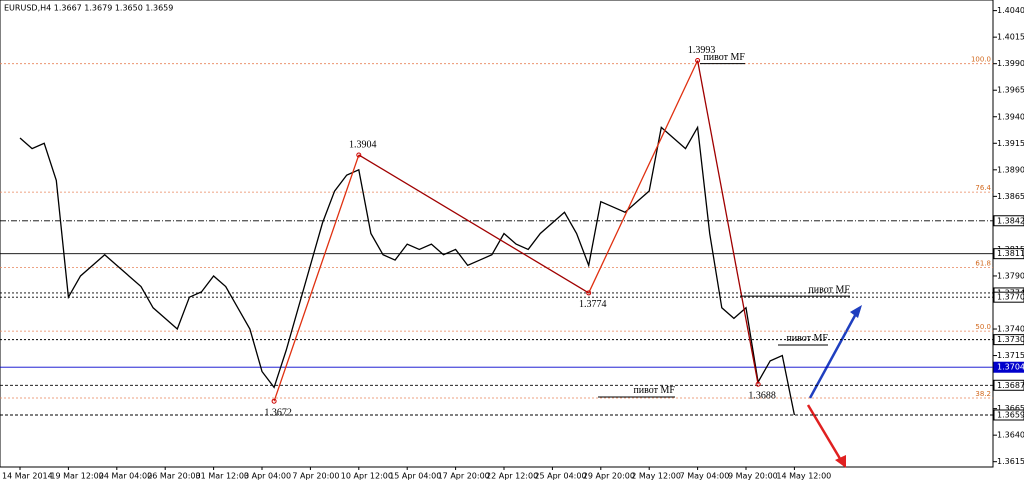  Describe the element at coordinates (983, 263) in the screenshot. I see `fib-label: 61.8` at that location.